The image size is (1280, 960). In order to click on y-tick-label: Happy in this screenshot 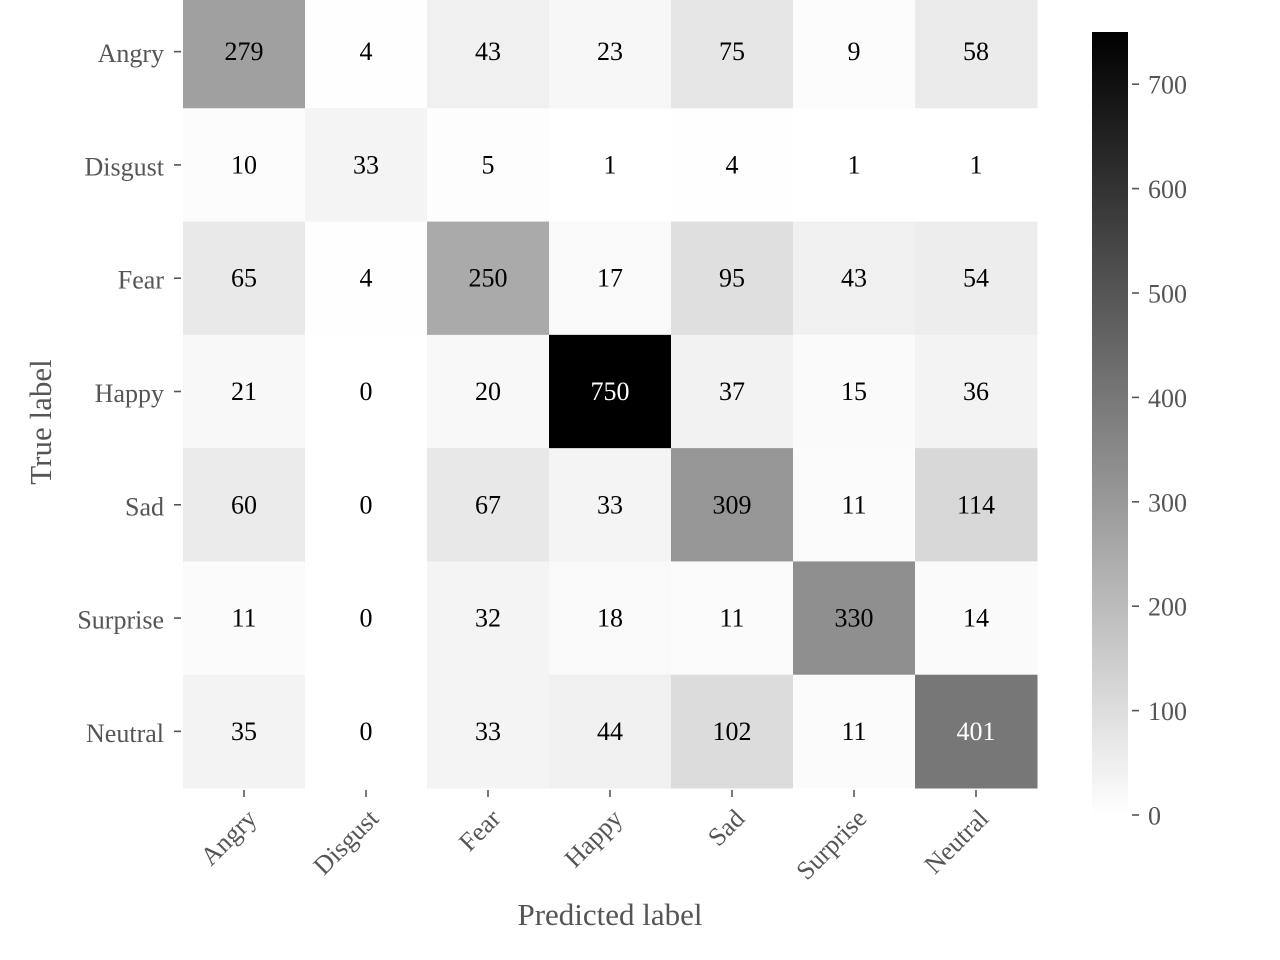, I will do `click(129, 393)`.